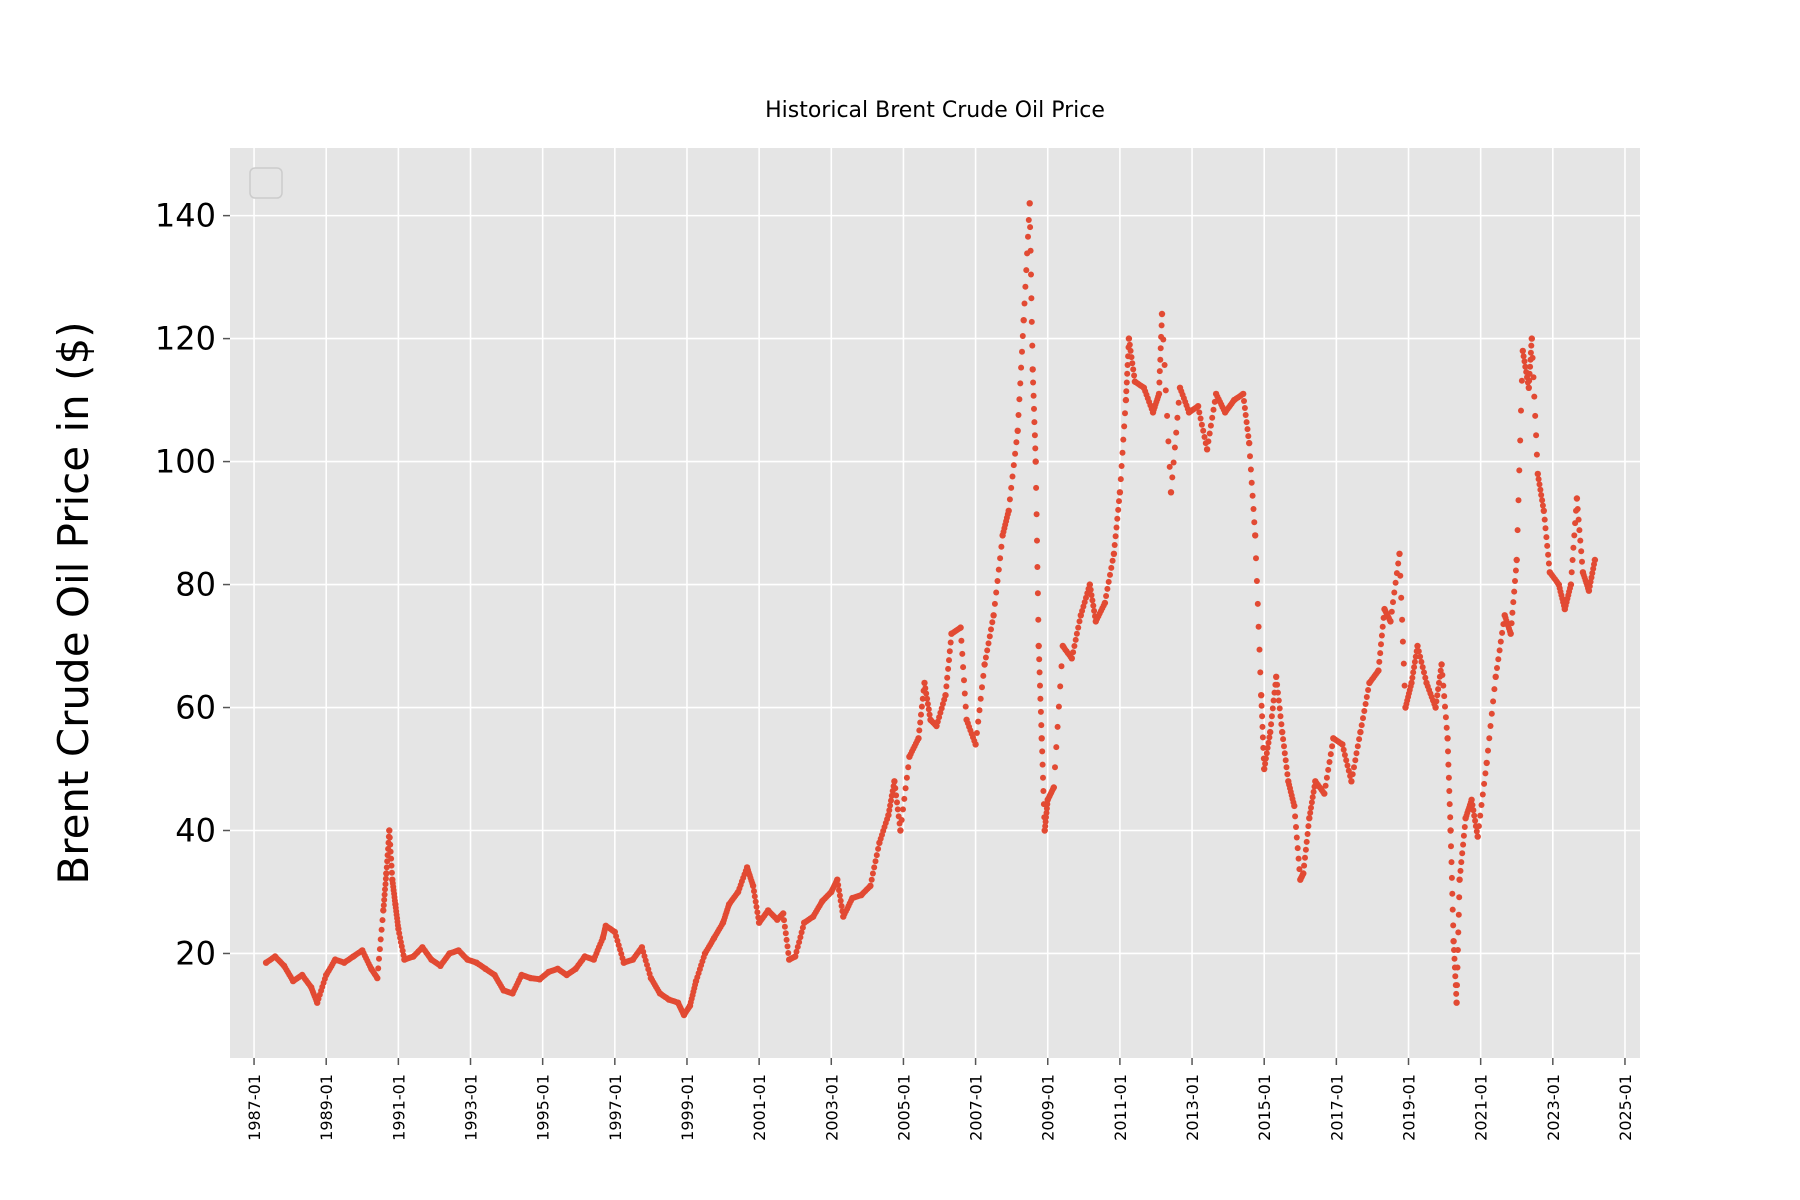 Image resolution: width=1800 pixels, height=1200 pixels. Describe the element at coordinates (935, 110) in the screenshot. I see `chart-title: Historical Brent Crude Oil Price` at that location.